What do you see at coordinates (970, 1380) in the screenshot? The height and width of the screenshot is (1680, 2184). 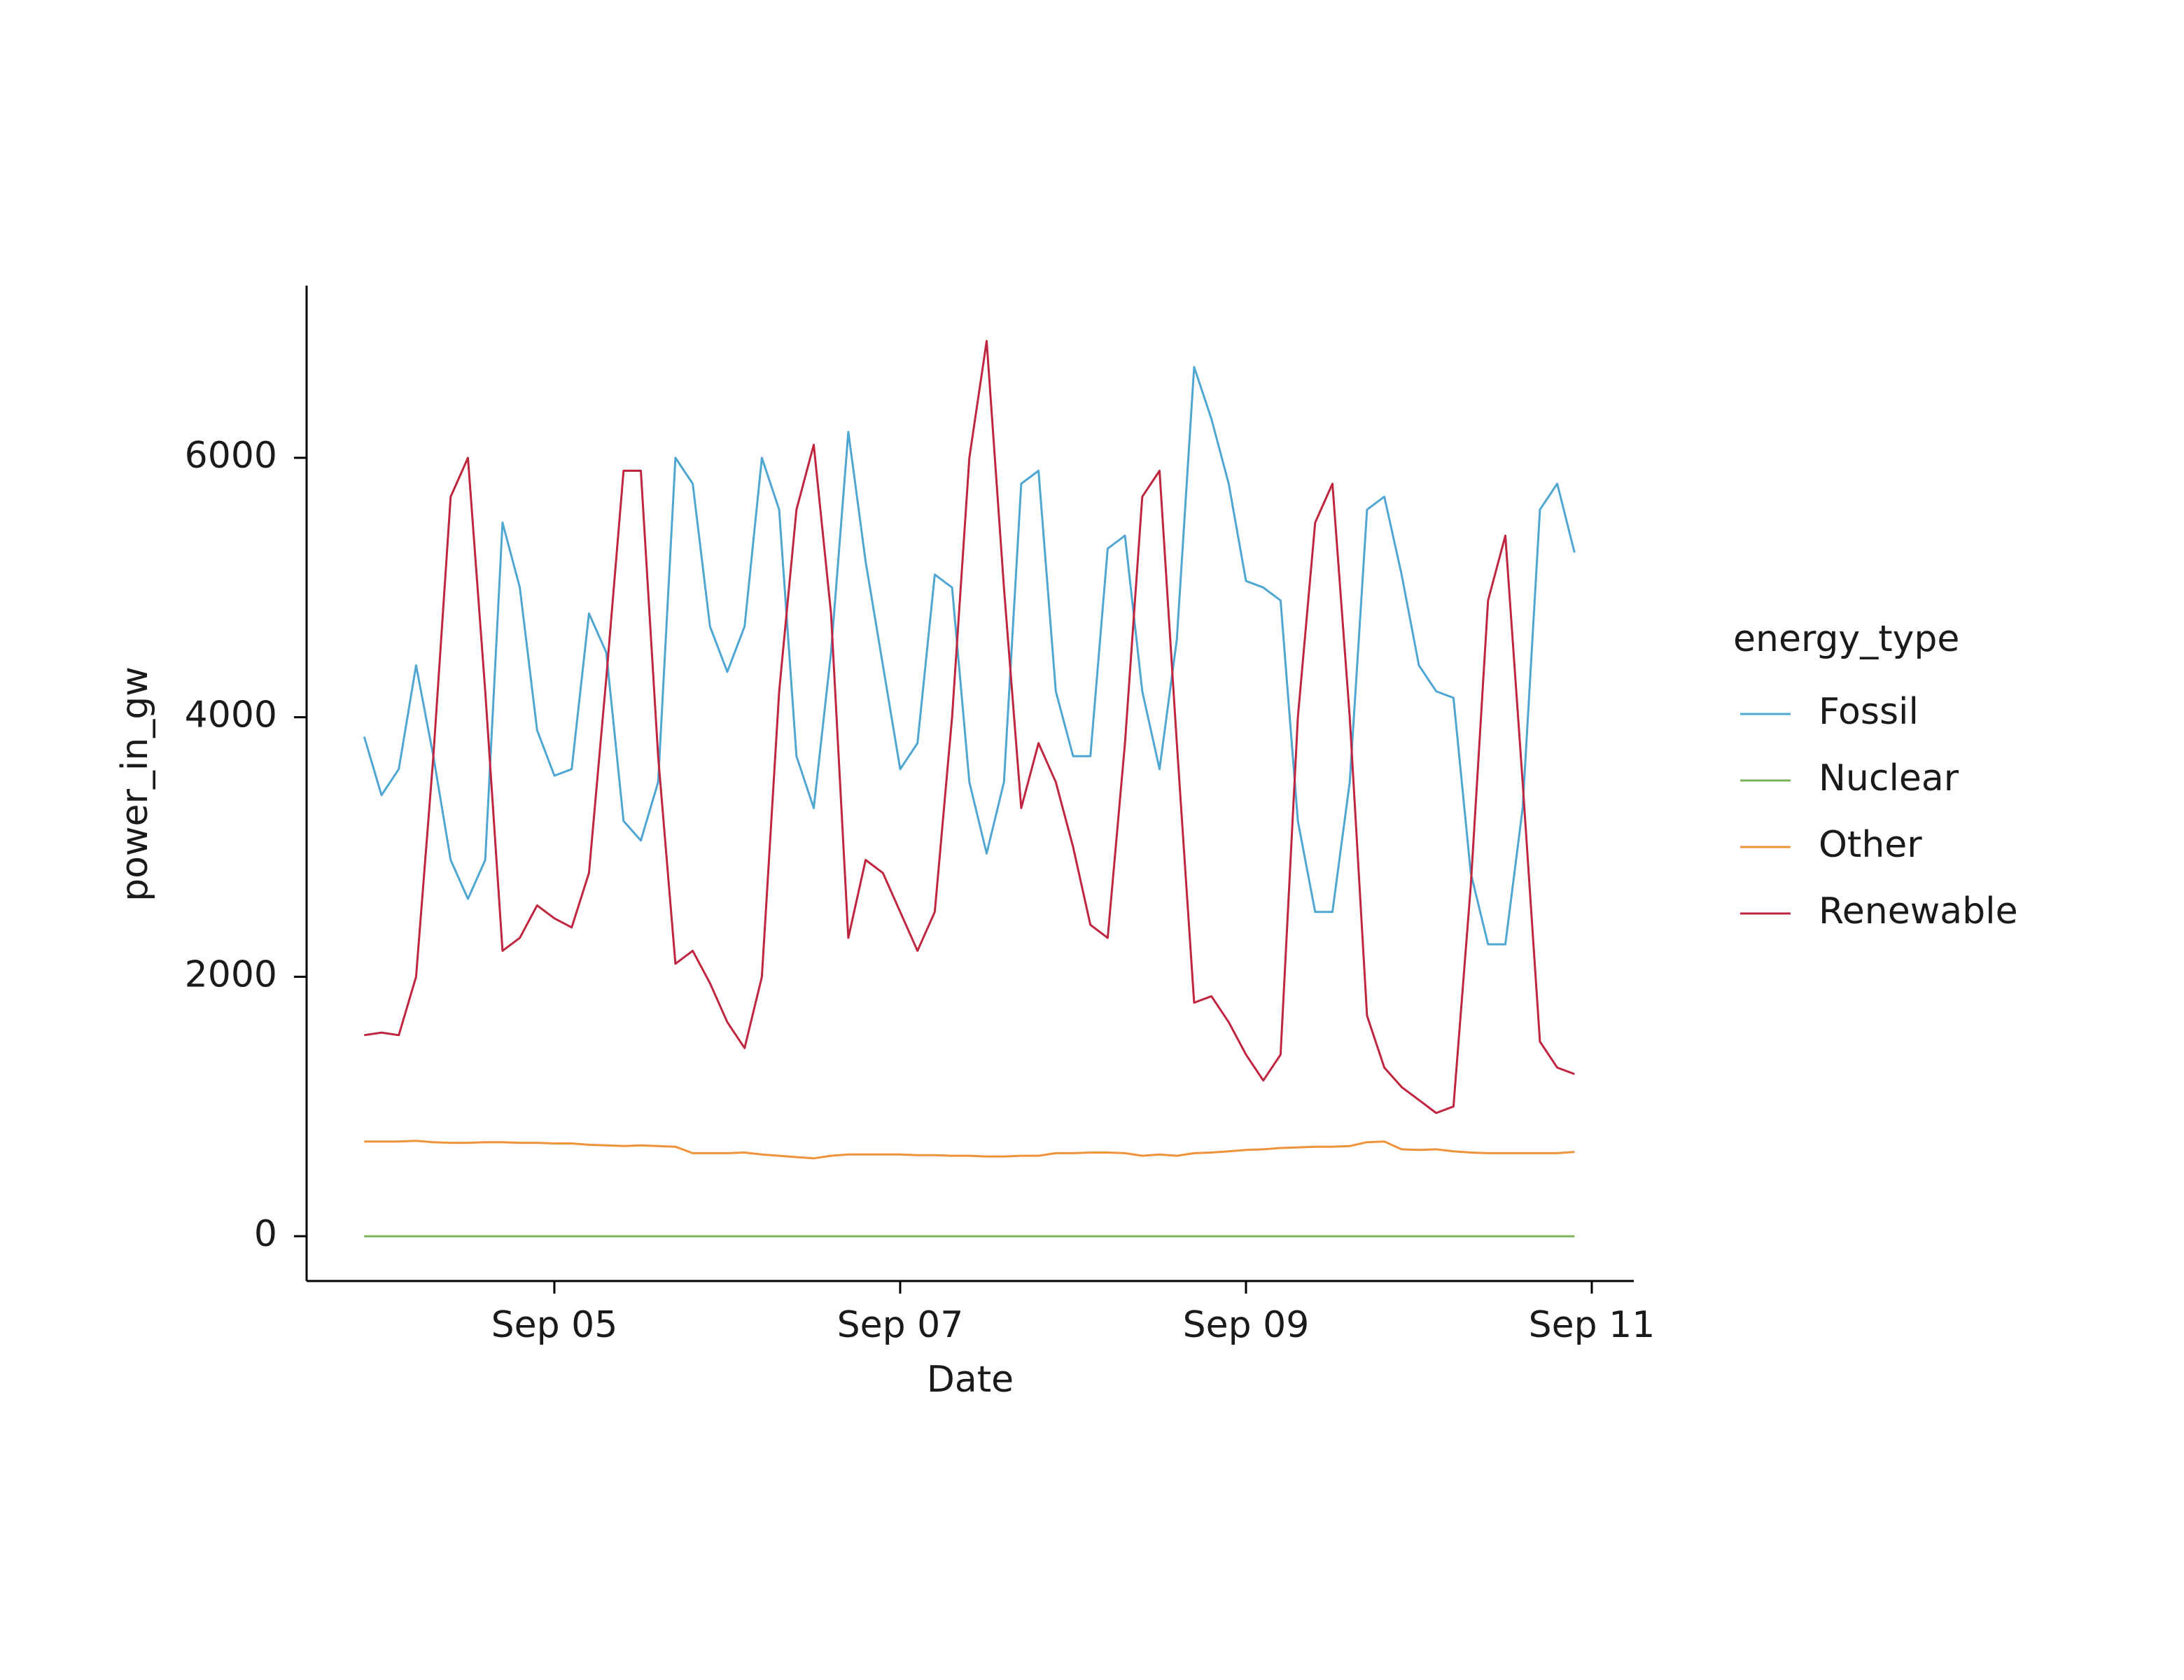 I see `x-axis-label: Date` at bounding box center [970, 1380].